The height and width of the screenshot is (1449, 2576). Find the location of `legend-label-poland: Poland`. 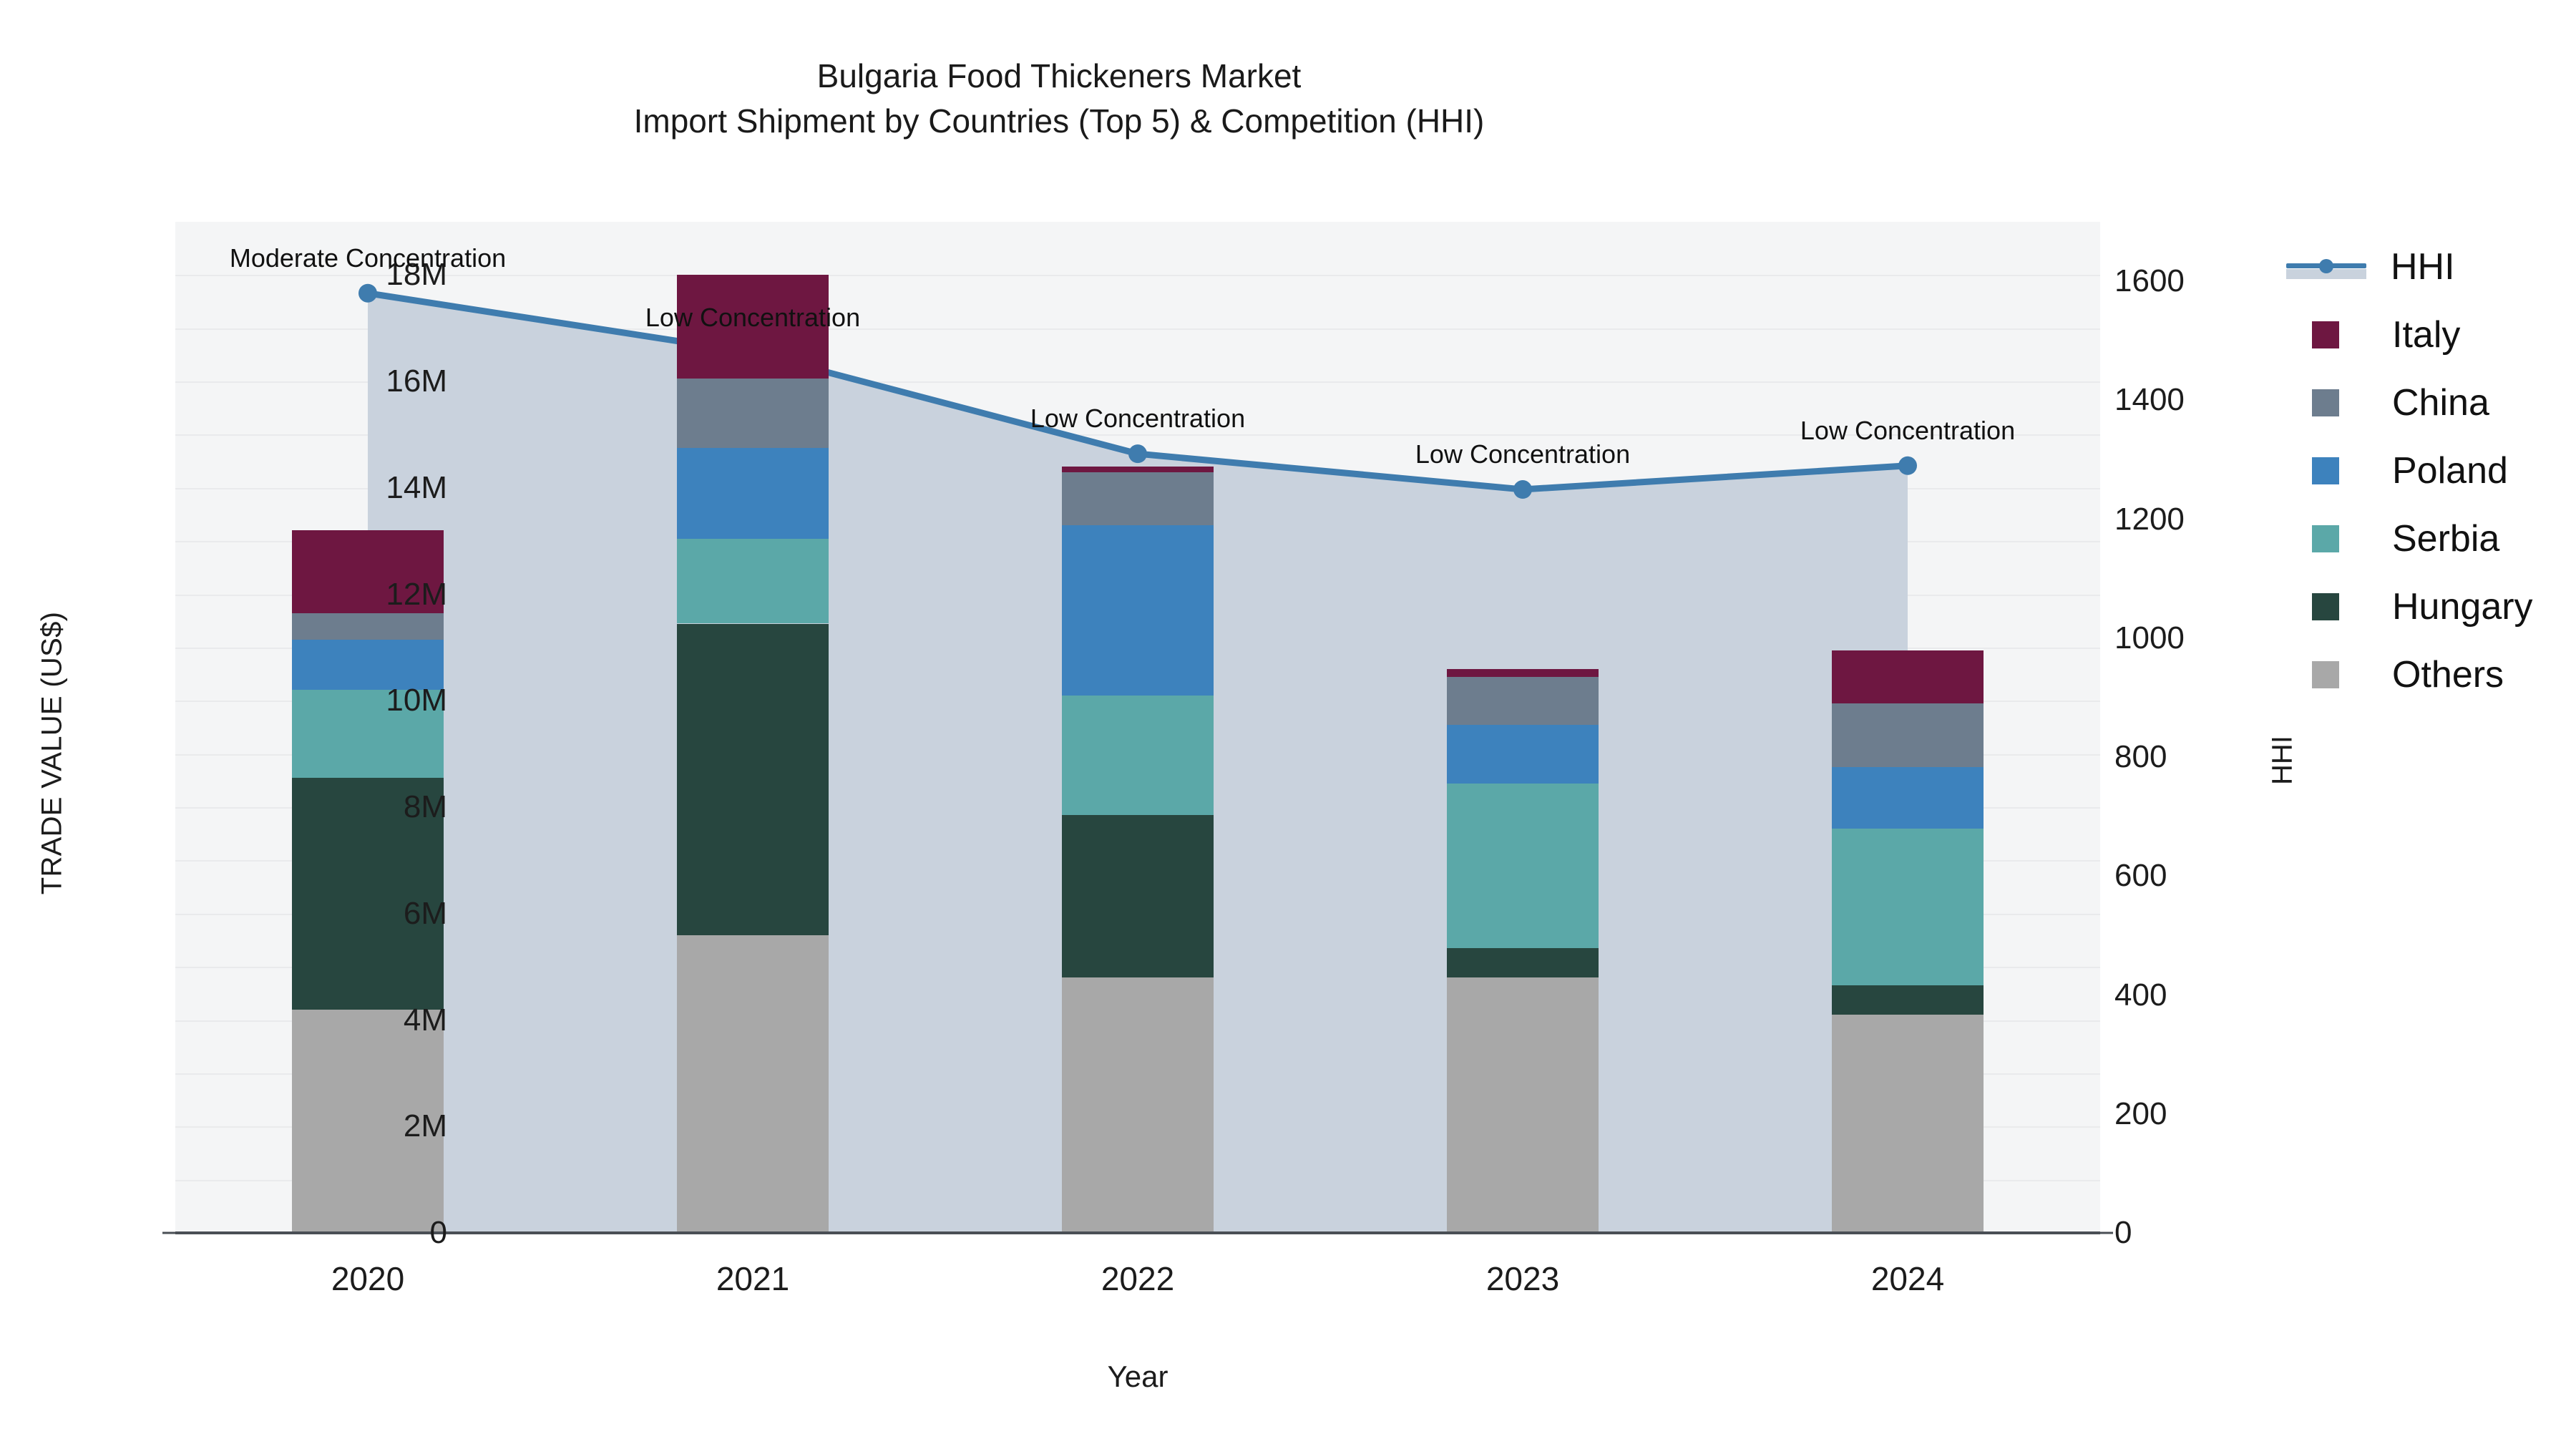

legend-label-poland: Poland is located at coordinates (2450, 470).